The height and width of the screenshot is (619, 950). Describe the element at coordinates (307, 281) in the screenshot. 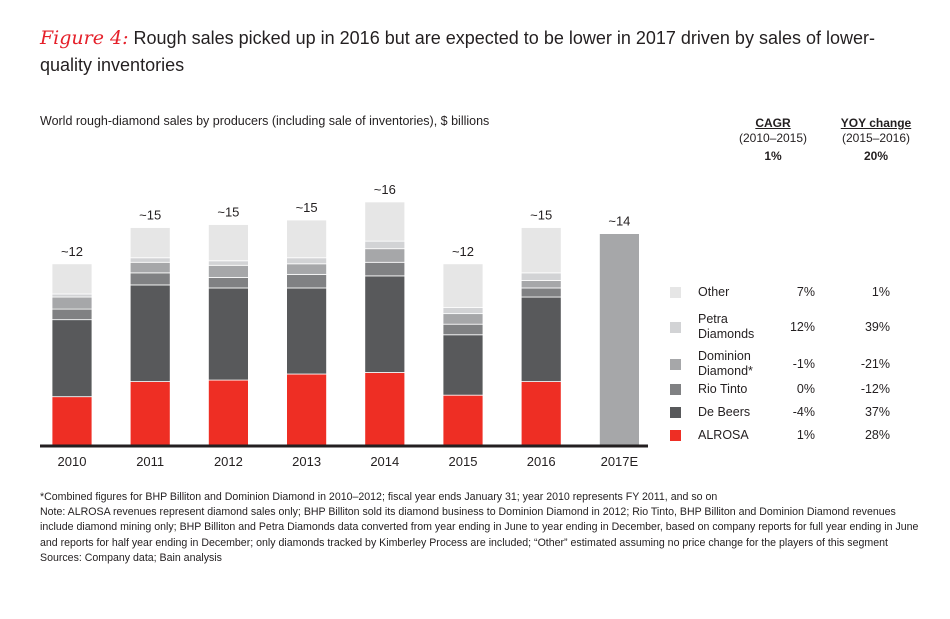

I see `bar-segment-rio-tinto-2013` at that location.